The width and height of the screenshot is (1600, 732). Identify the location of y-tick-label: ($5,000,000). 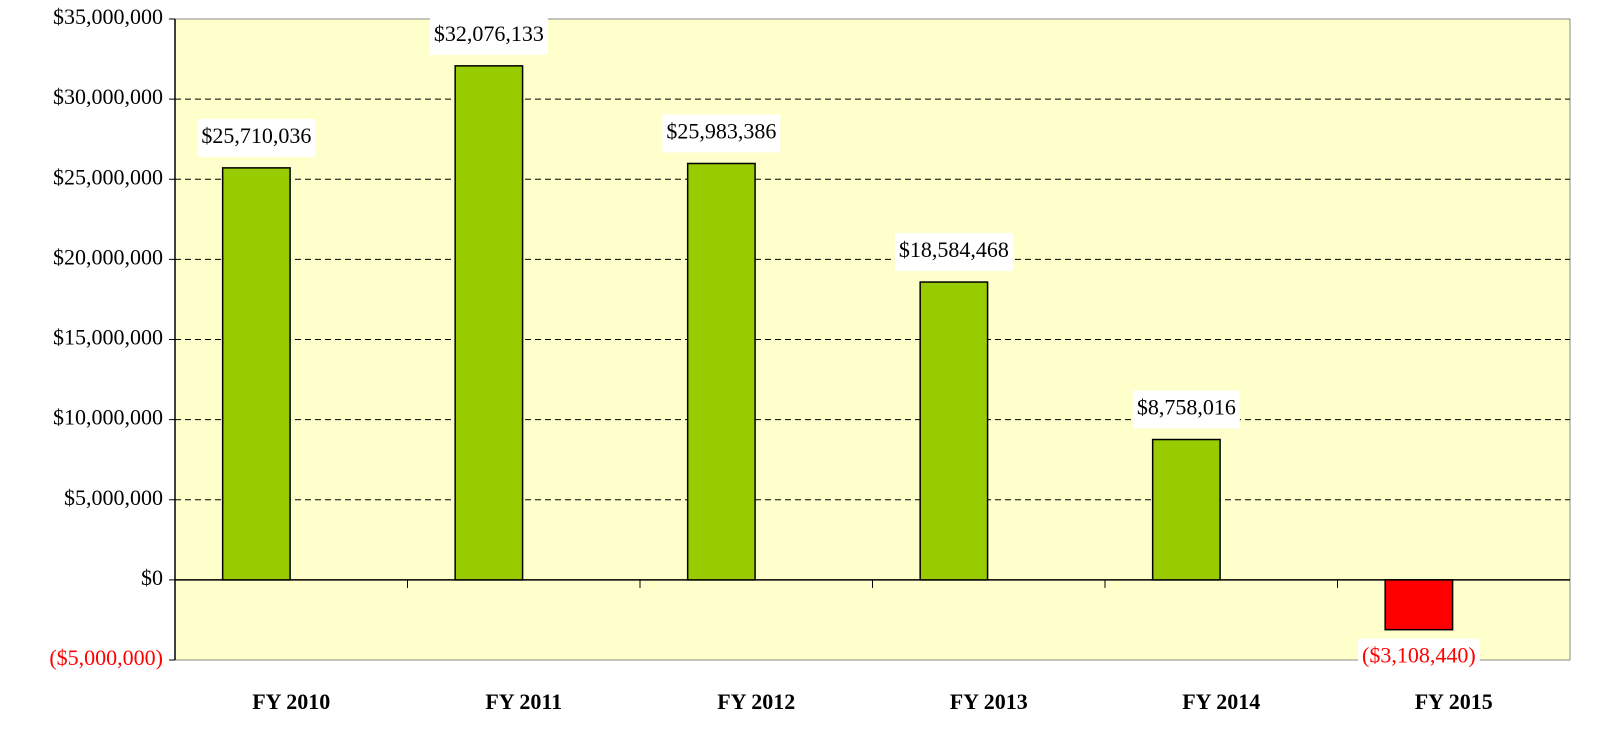
(106, 657).